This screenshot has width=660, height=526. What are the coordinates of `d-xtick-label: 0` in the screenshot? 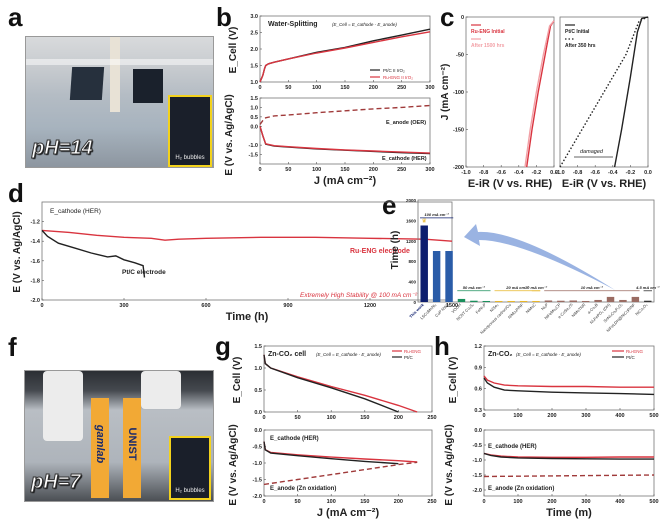 It's located at (41, 306).